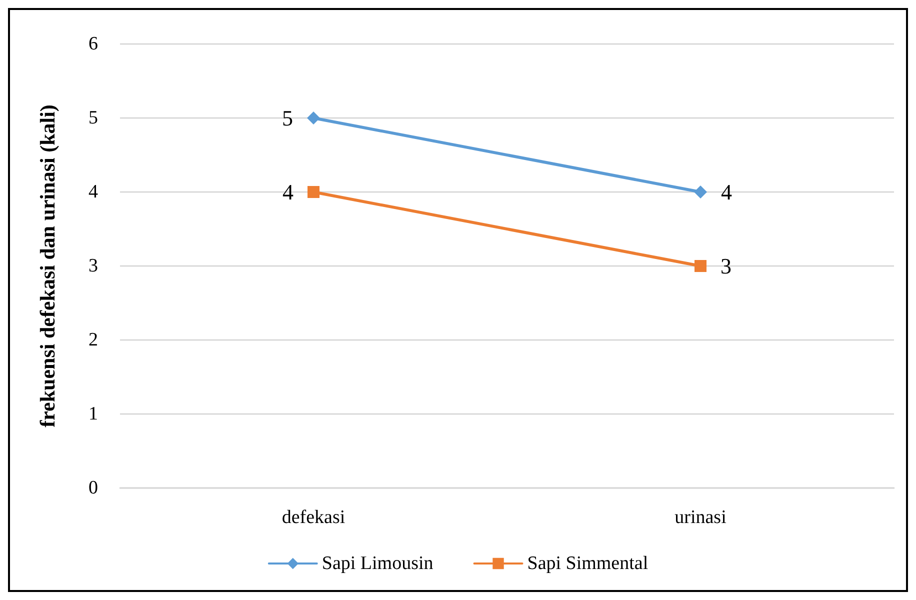  What do you see at coordinates (726, 266) in the screenshot?
I see `data-label: 3` at bounding box center [726, 266].